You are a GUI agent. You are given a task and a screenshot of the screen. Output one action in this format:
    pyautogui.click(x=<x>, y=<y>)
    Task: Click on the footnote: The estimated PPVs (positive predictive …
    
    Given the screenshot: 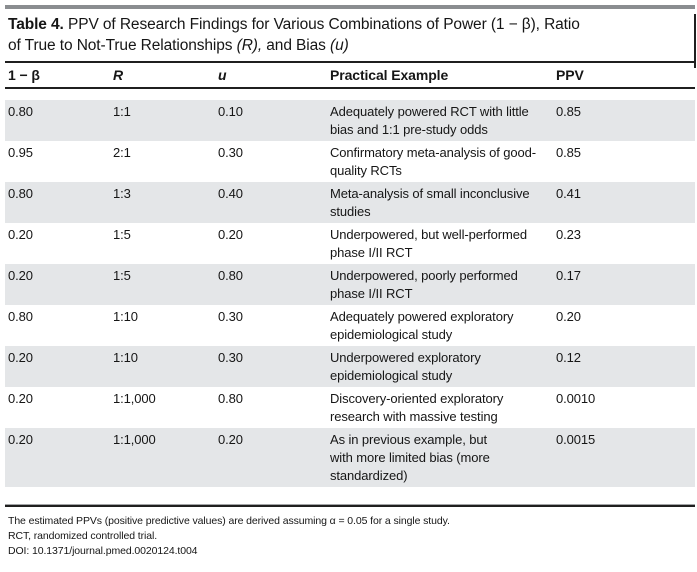 What is the action you would take?
    pyautogui.click(x=229, y=521)
    